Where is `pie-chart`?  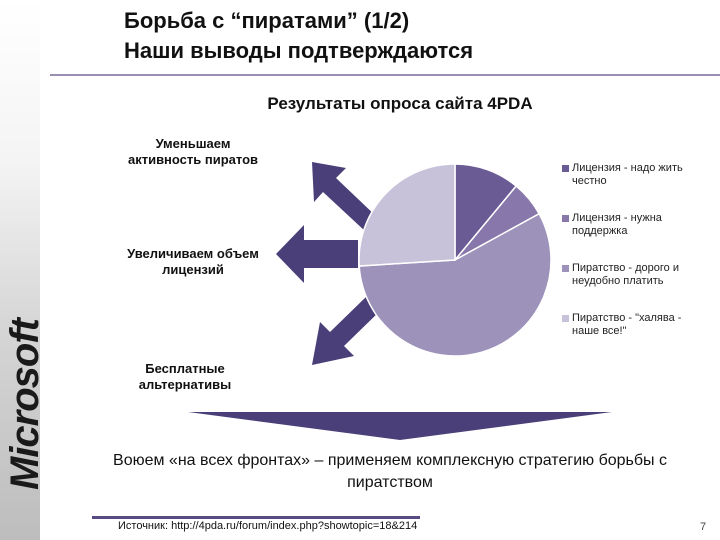 pie-chart is located at coordinates (455, 260).